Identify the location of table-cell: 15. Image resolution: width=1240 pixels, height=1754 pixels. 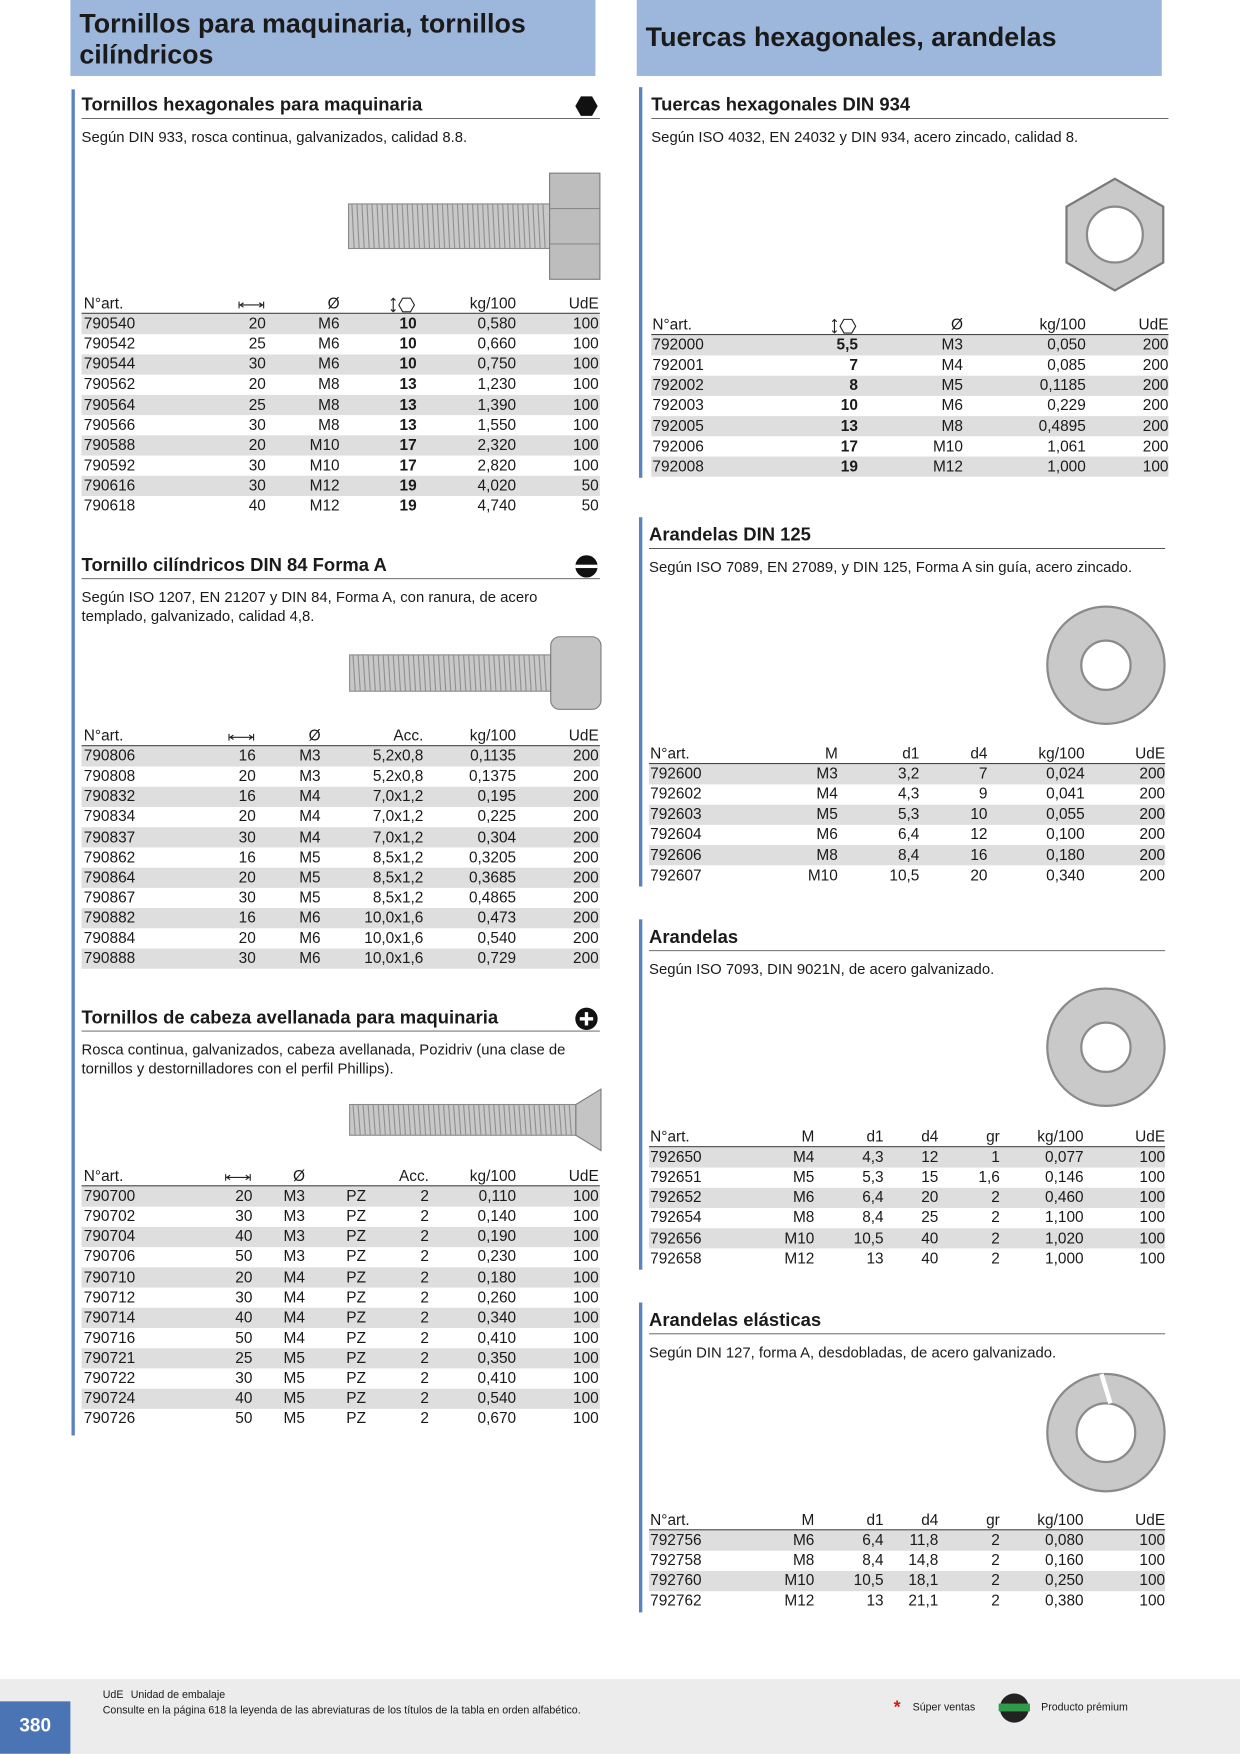
(930, 1177).